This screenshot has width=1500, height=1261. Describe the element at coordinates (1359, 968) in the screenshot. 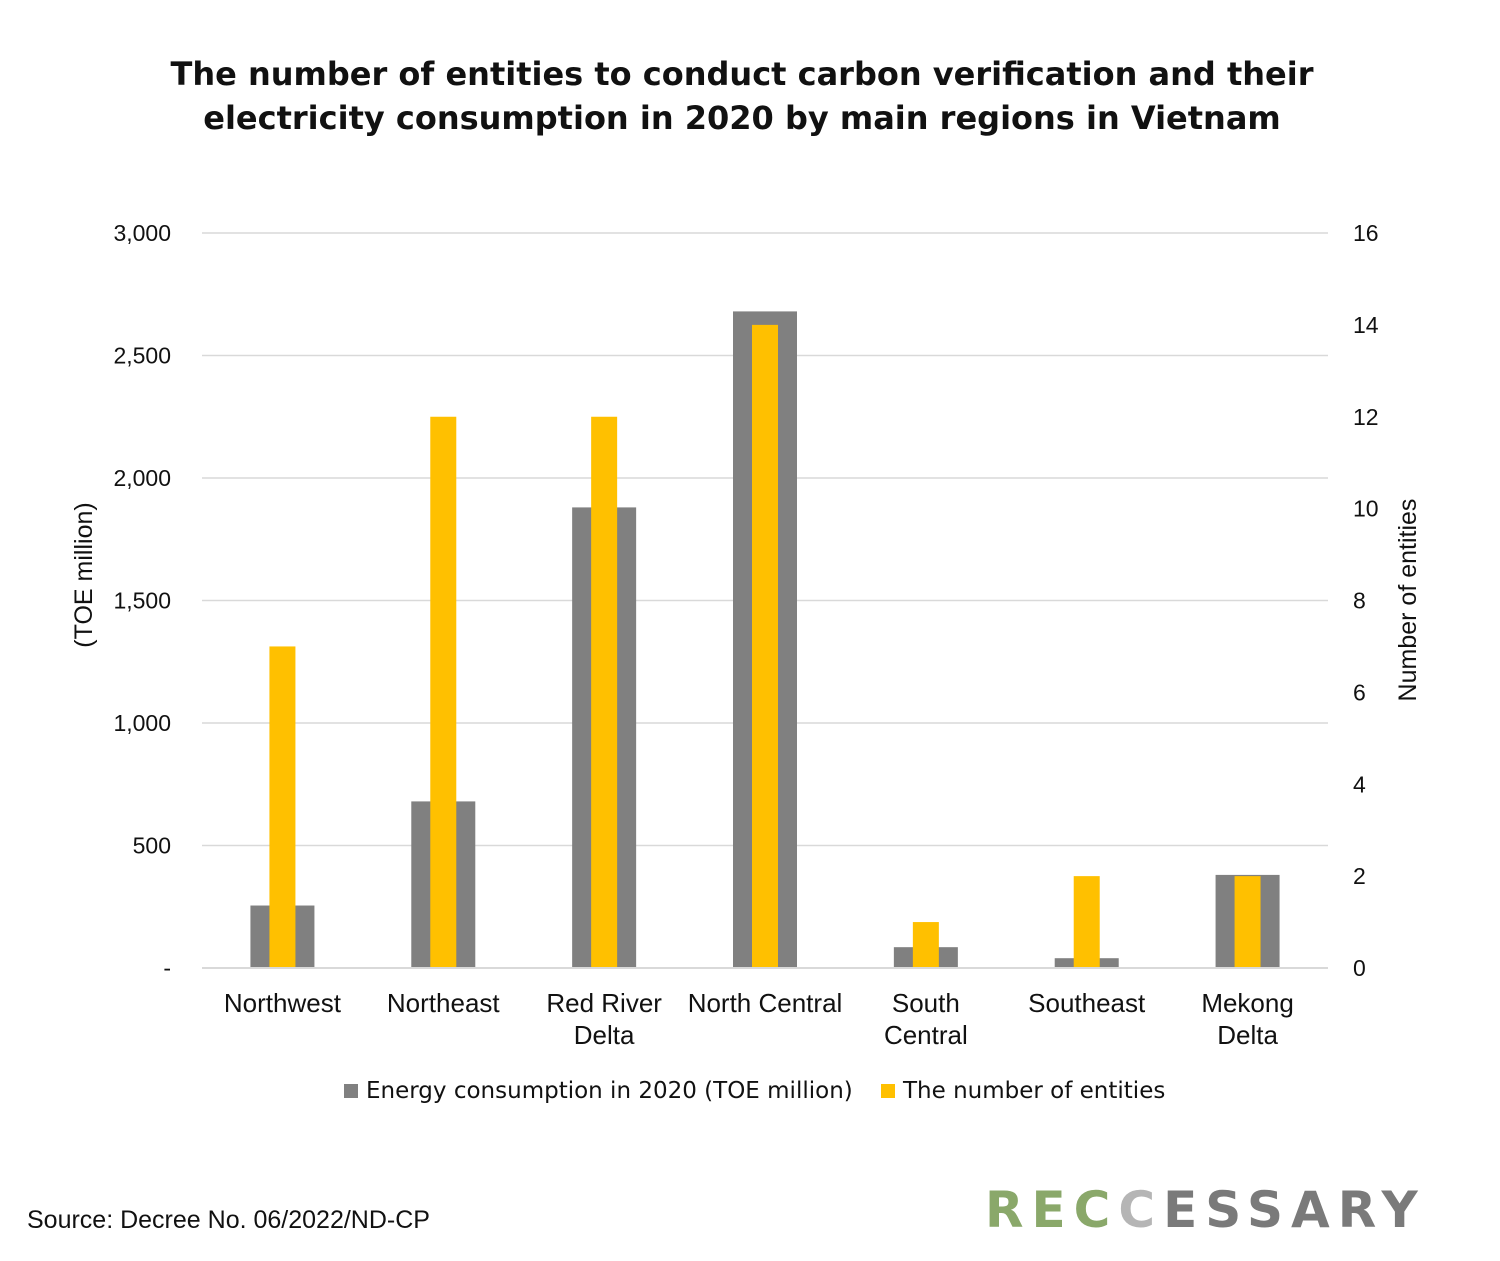

I see `y-right-tick-label: 0` at that location.